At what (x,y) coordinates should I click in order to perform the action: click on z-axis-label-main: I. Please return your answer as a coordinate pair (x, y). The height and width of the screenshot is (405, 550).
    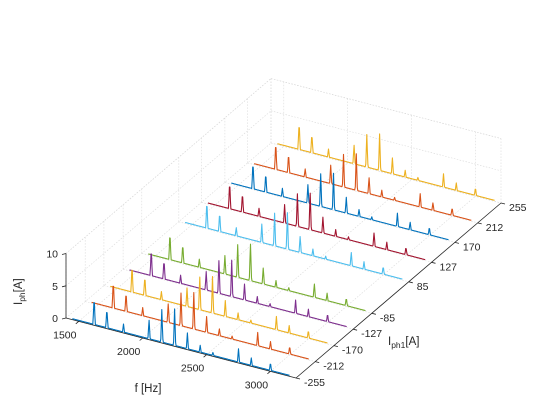
    Looking at the image, I should click on (19, 303).